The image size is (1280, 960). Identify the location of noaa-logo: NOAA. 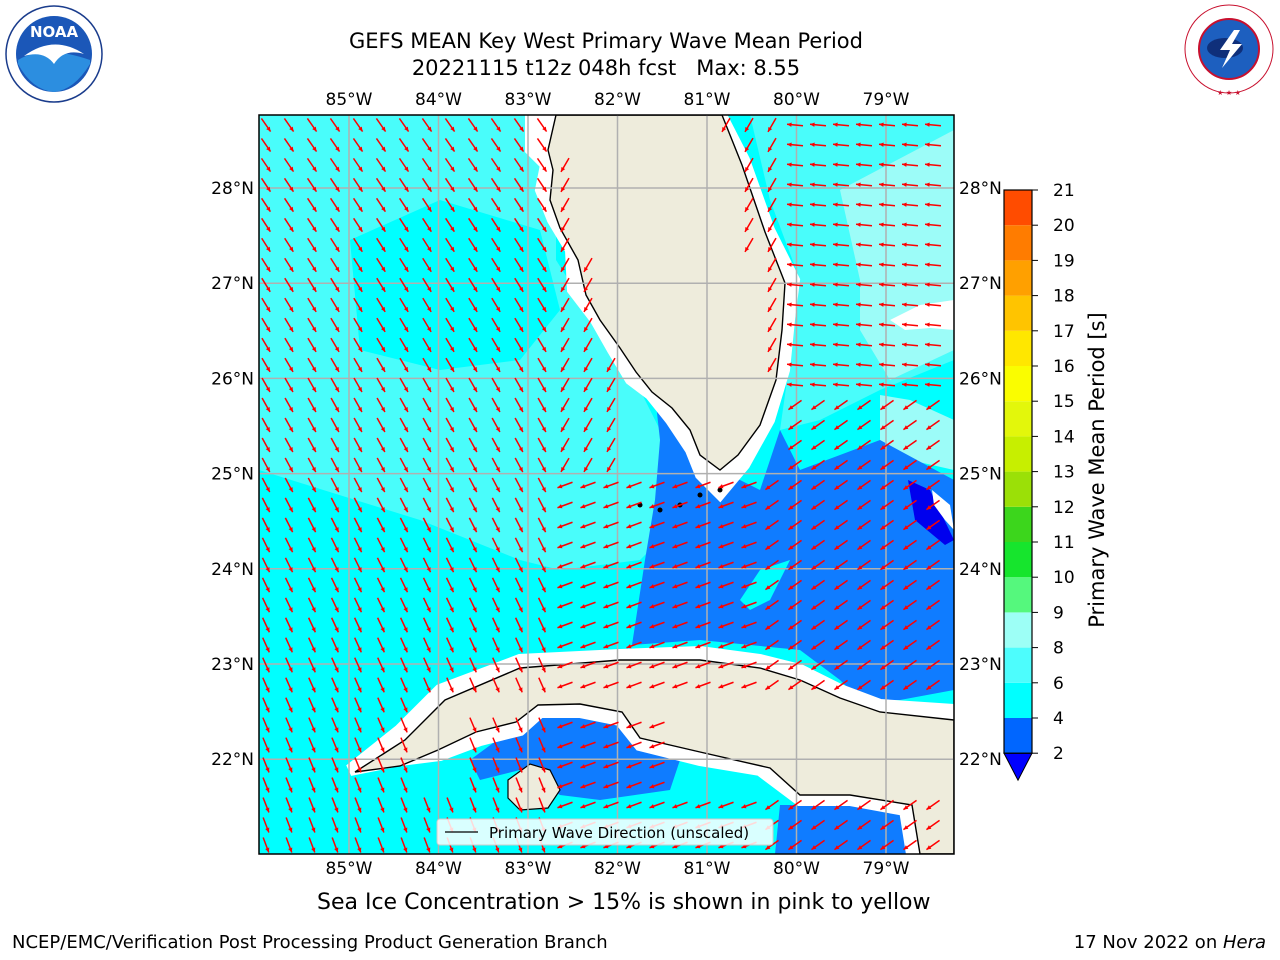
(54, 54).